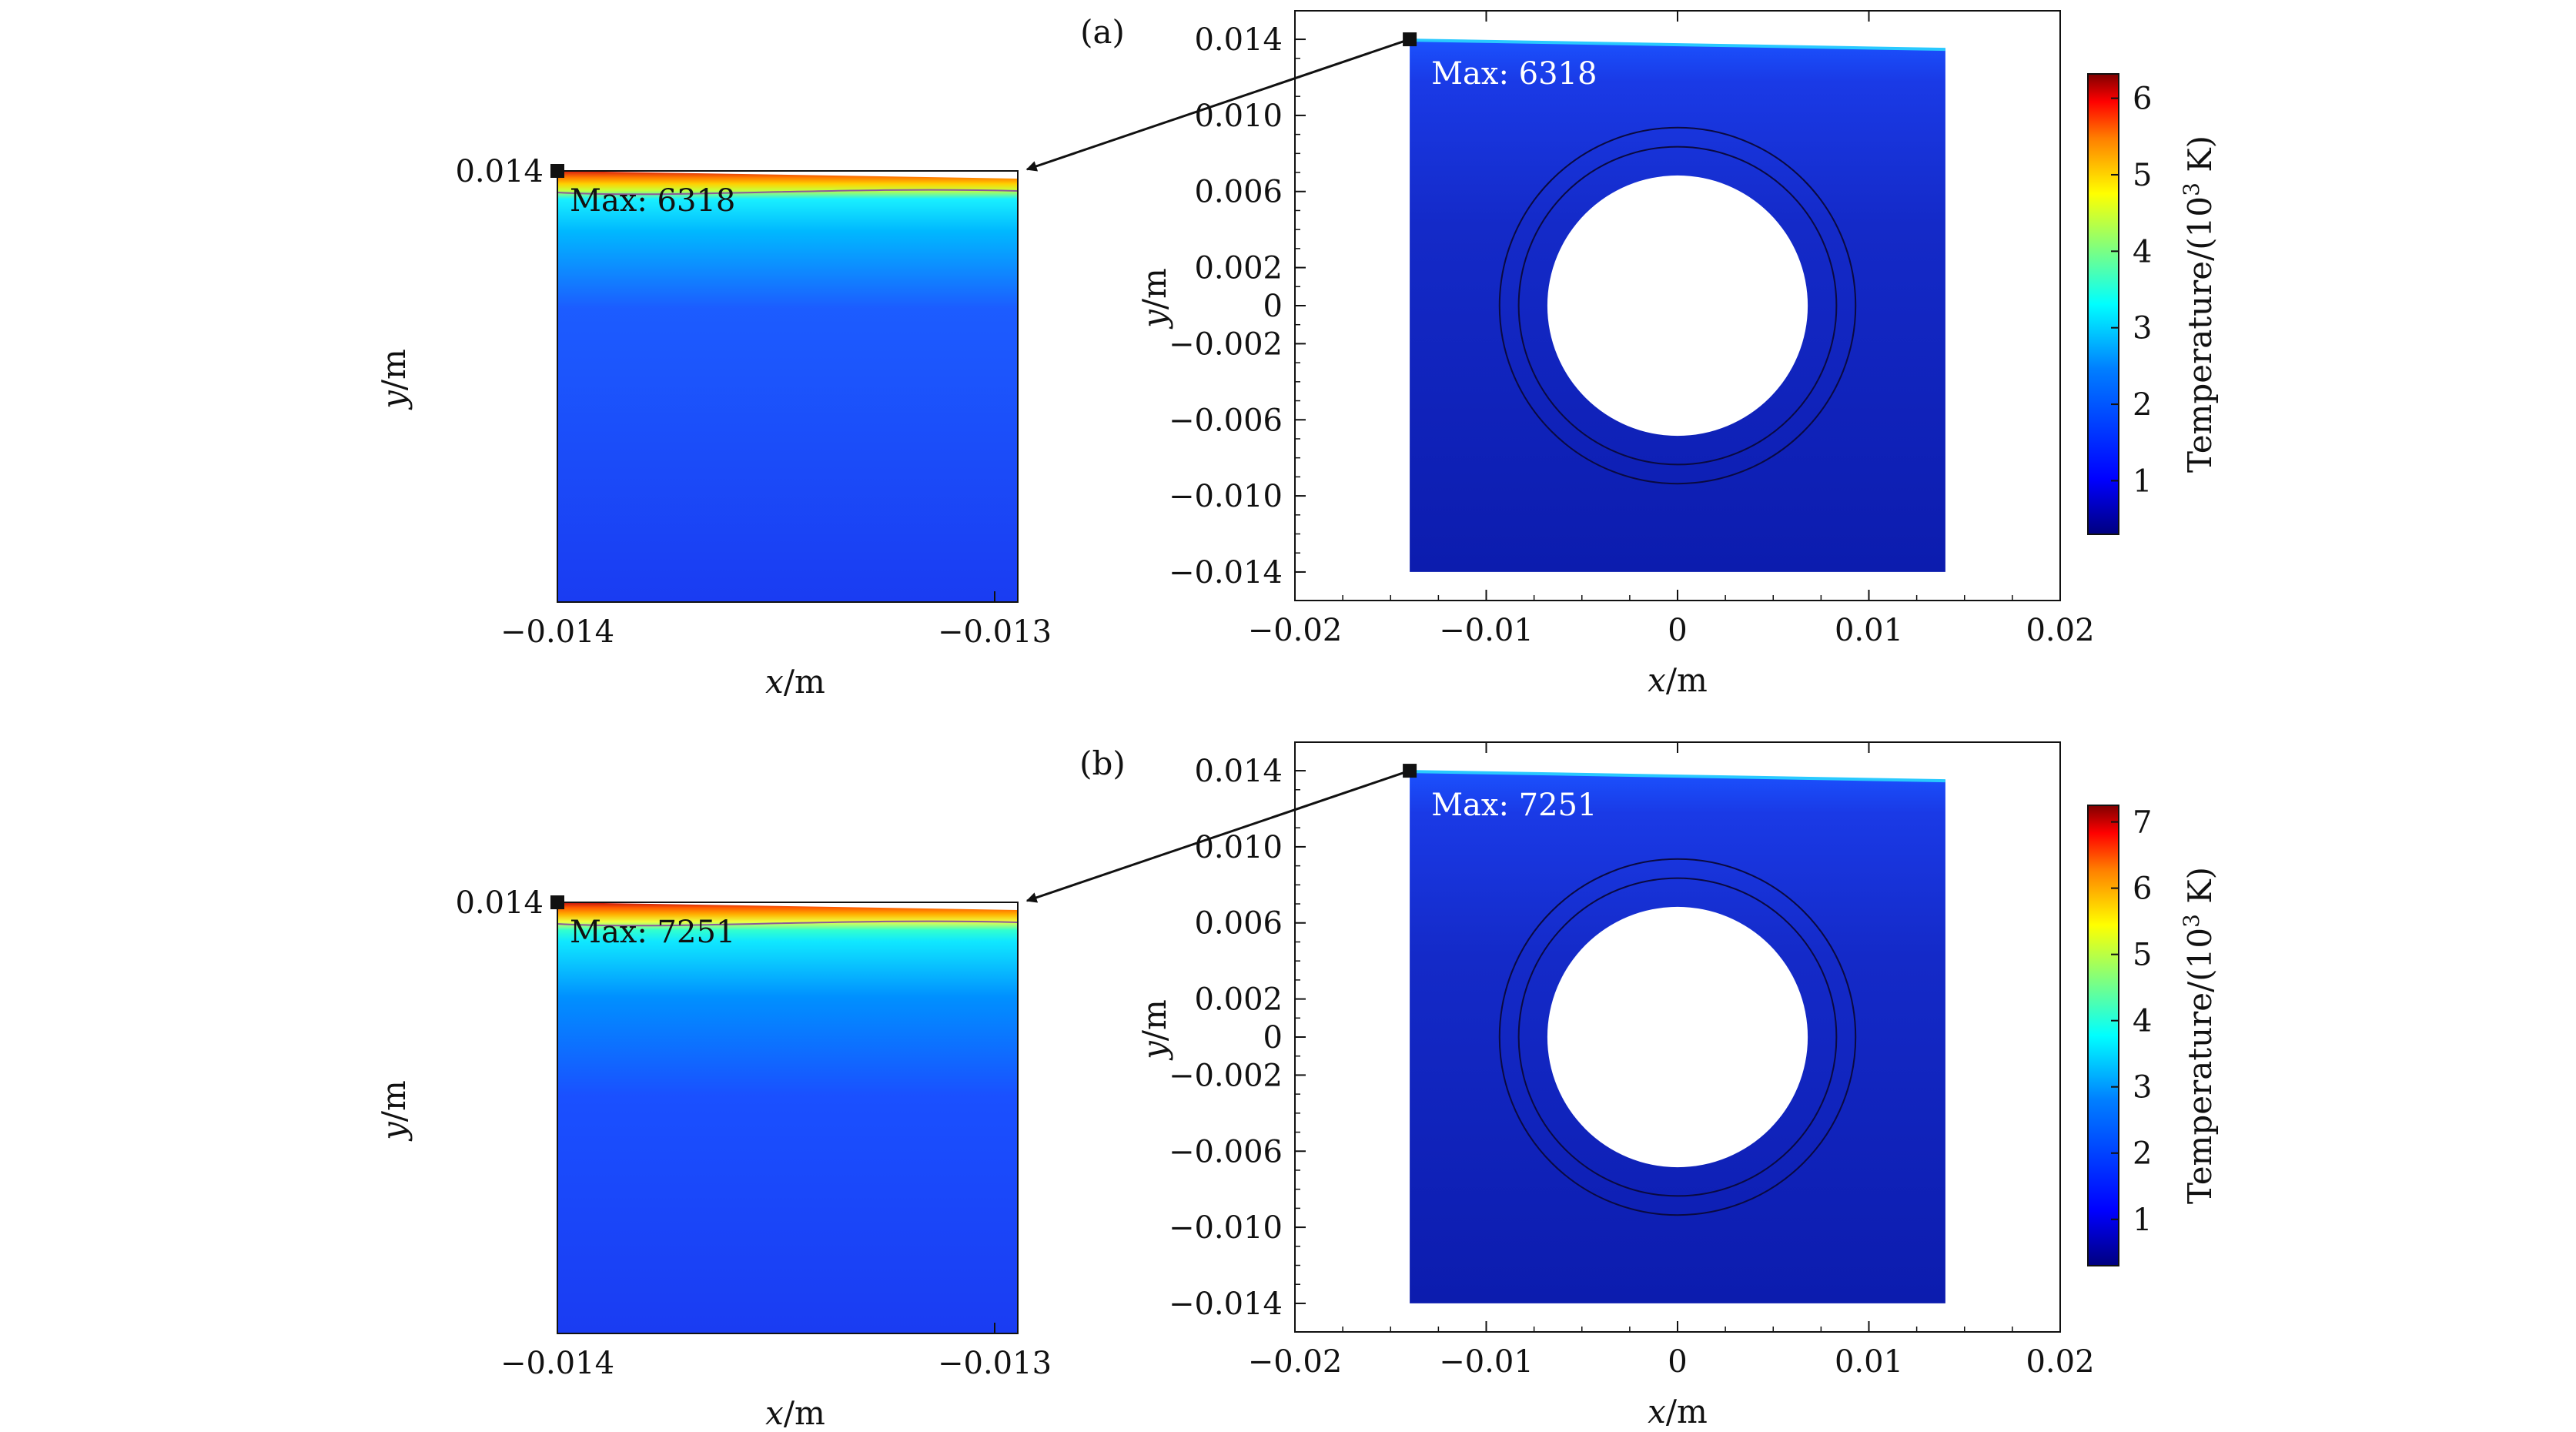 The image size is (2576, 1432). What do you see at coordinates (652, 201) in the screenshot?
I see `zoom-max-label: Max: 6318` at bounding box center [652, 201].